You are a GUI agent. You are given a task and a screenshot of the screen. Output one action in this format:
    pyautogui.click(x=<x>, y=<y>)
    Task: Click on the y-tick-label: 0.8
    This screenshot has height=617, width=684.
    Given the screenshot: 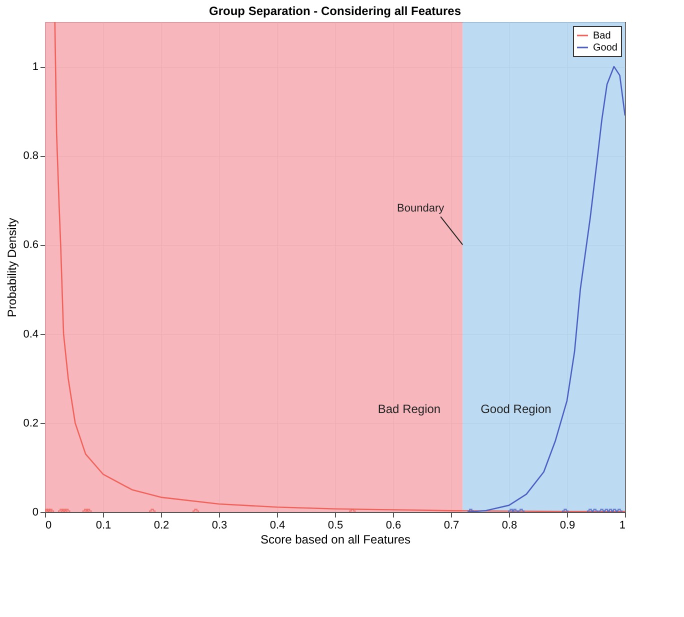 What is the action you would take?
    pyautogui.click(x=30, y=156)
    